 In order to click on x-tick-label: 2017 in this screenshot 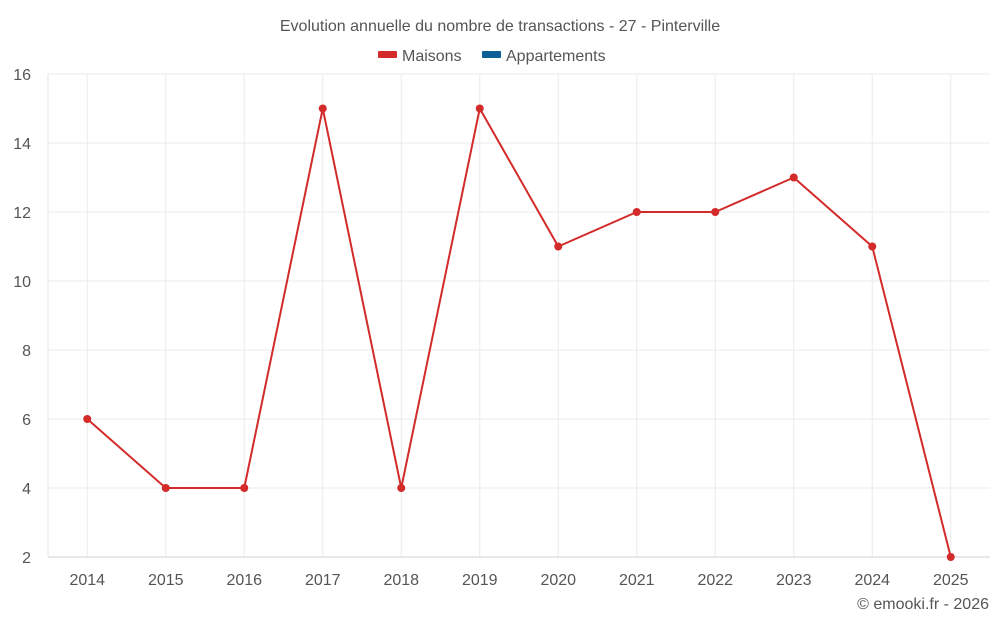, I will do `click(323, 580)`.